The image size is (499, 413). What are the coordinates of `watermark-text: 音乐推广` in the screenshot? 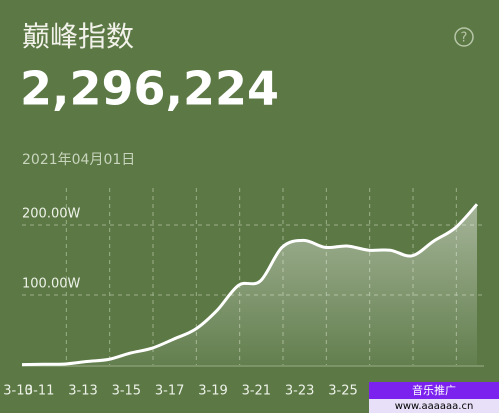 It's located at (434, 390).